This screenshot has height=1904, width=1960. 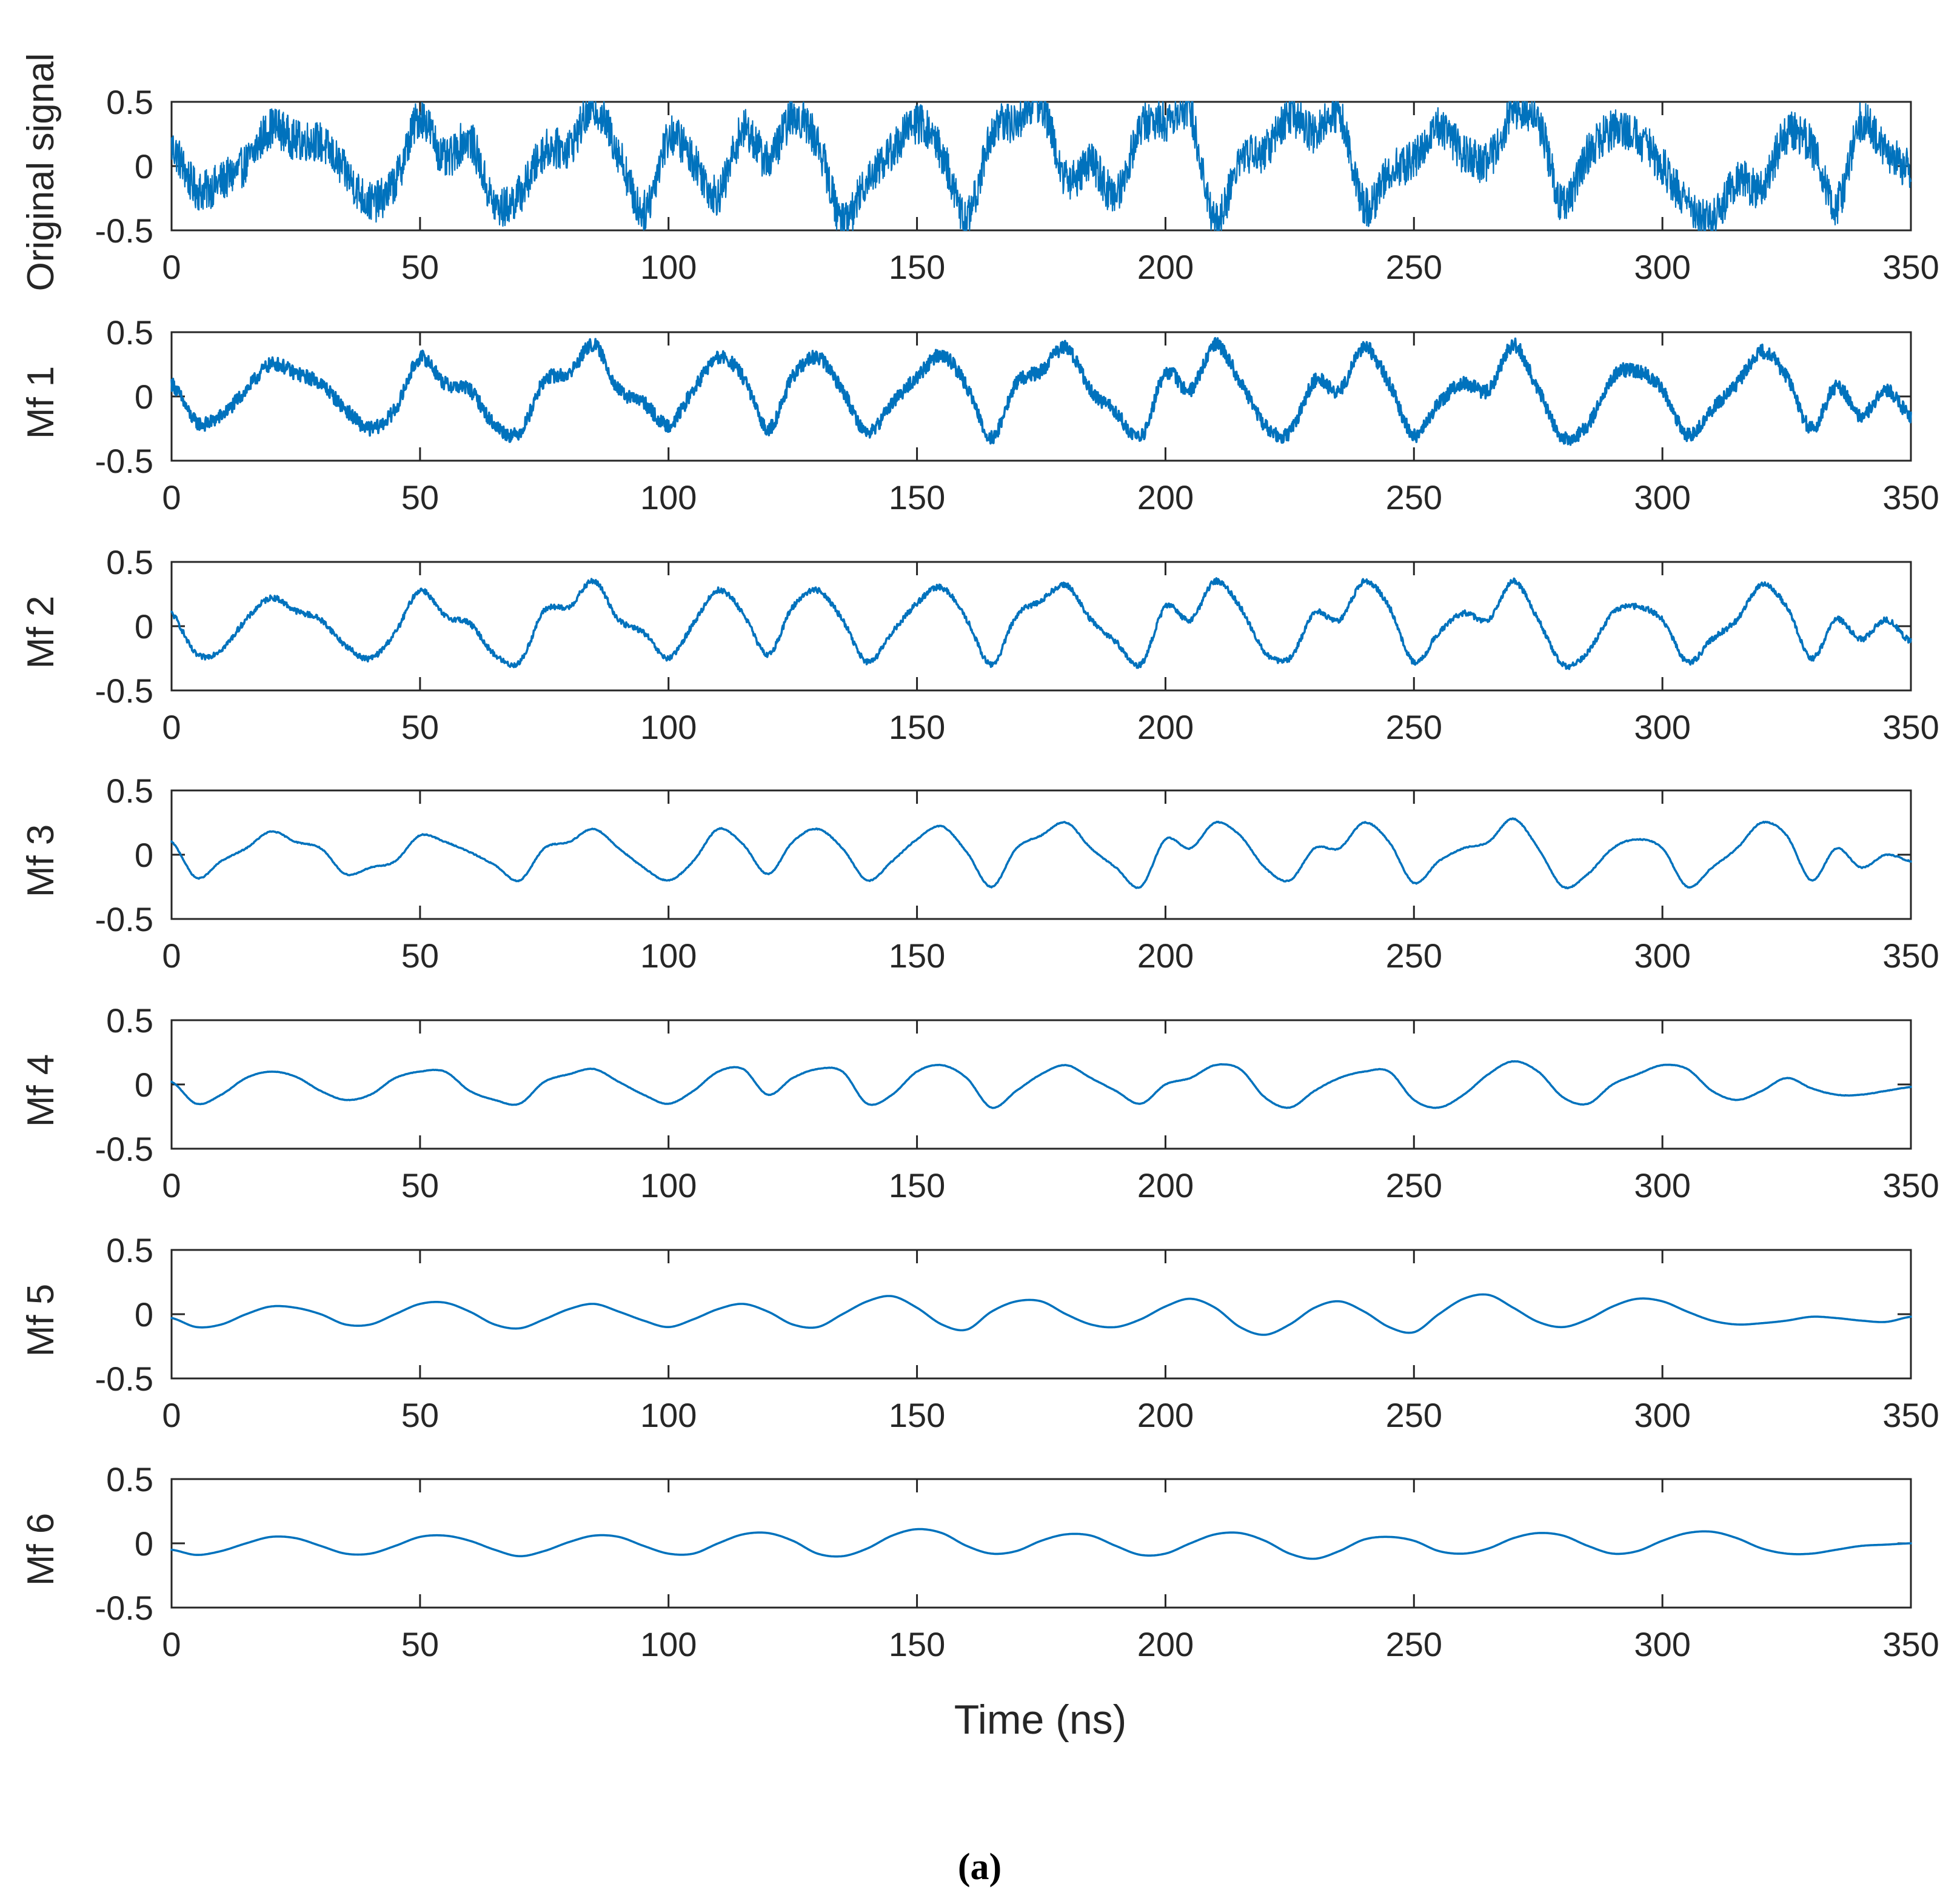 I want to click on y-axis-label: Mf 4, so click(x=41, y=1090).